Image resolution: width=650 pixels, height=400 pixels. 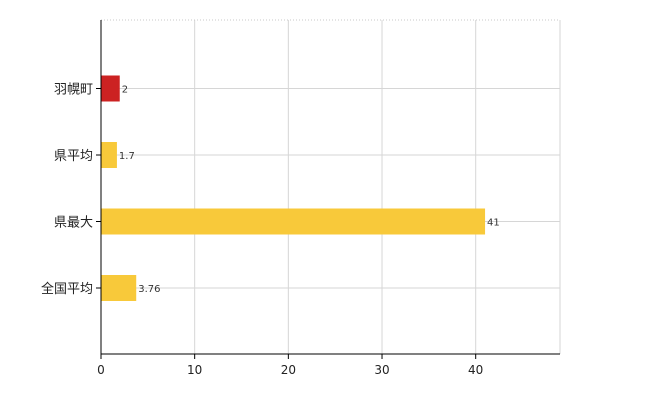 I want to click on x-tick-label: 10, so click(x=194, y=370).